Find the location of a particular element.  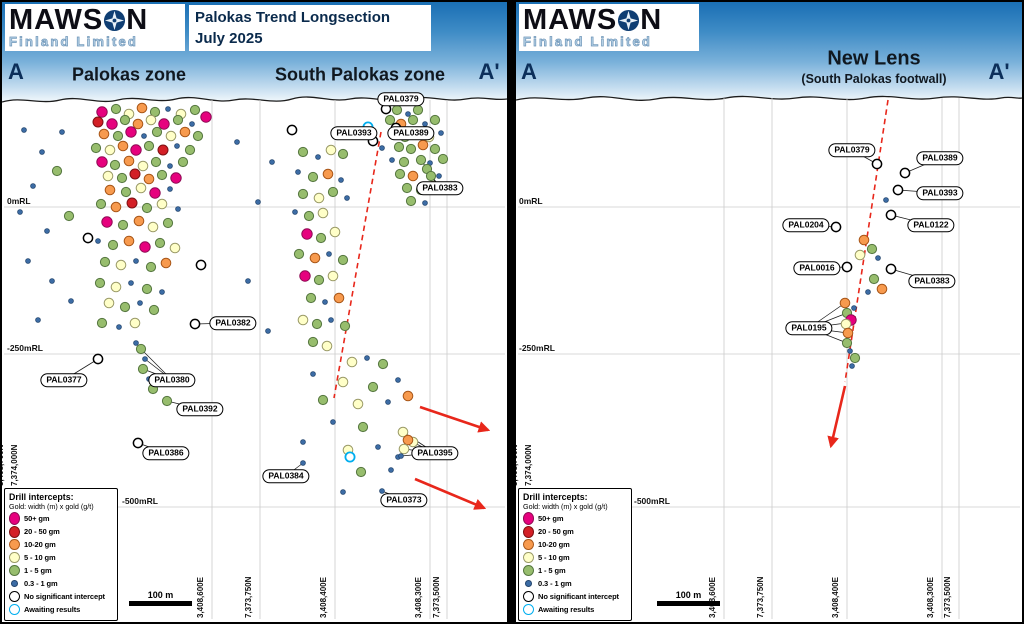

legend-label: 10-20 gm is located at coordinates (40, 544).